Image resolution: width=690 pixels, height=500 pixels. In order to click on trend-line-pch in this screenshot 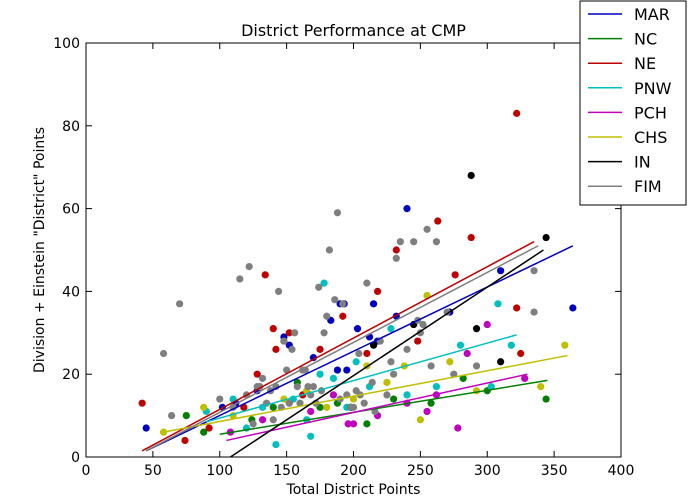, I will do `click(377, 407)`.